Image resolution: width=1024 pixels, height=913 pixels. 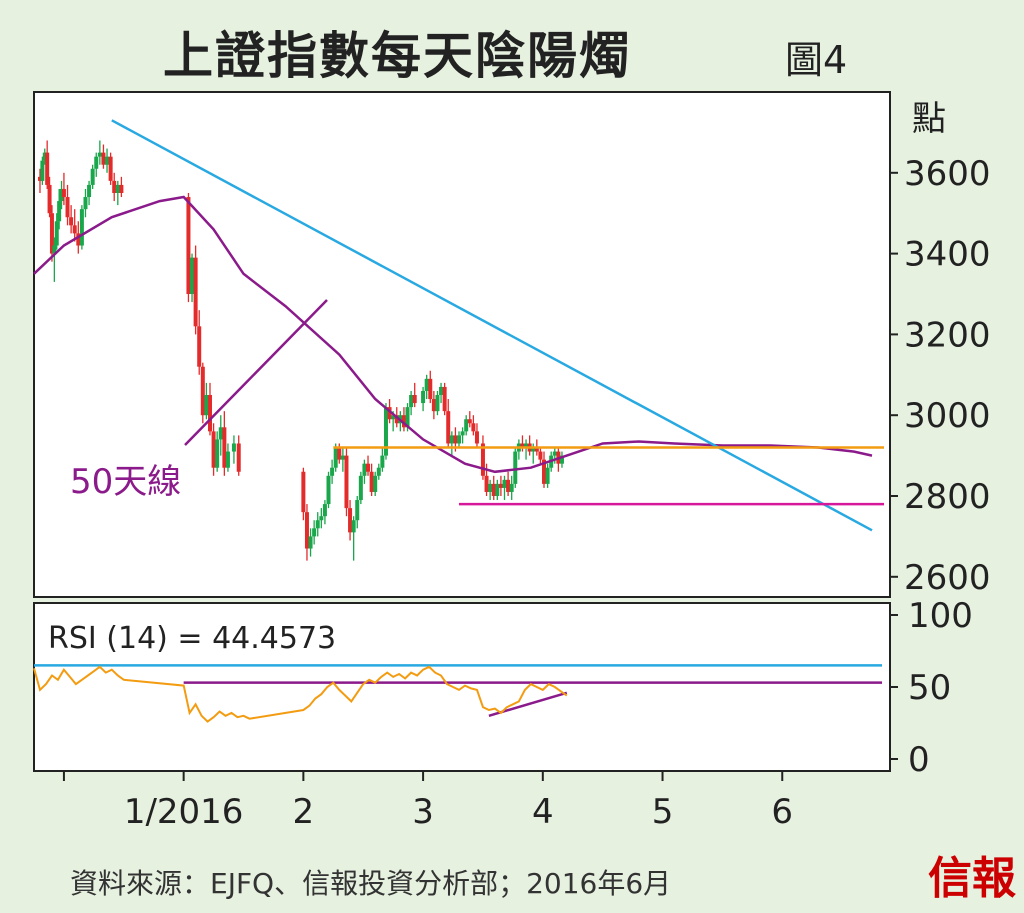 I want to click on rsi-title: RSI (14) = 44.4573, so click(x=192, y=638).